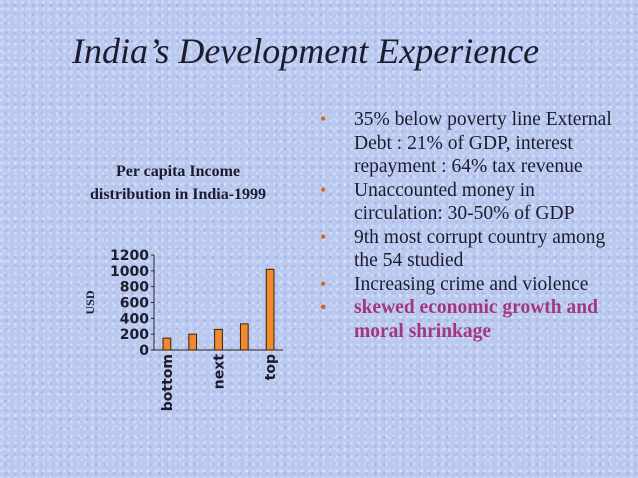 This screenshot has width=638, height=478. Describe the element at coordinates (129, 256) in the screenshot. I see `y-tick-label: 1200` at that location.